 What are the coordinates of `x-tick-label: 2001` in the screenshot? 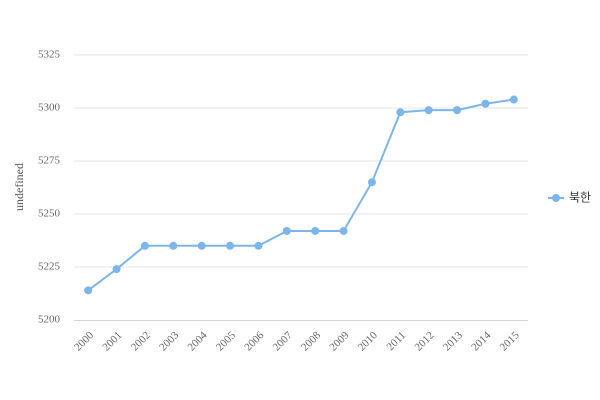 It's located at (112, 341).